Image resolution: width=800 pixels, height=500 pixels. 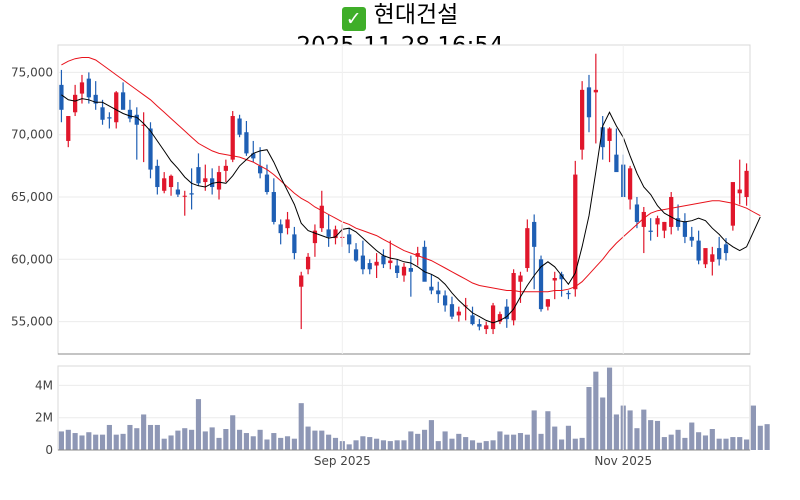 What do you see at coordinates (32, 259) in the screenshot?
I see `price-tick-label: 60,000` at bounding box center [32, 259].